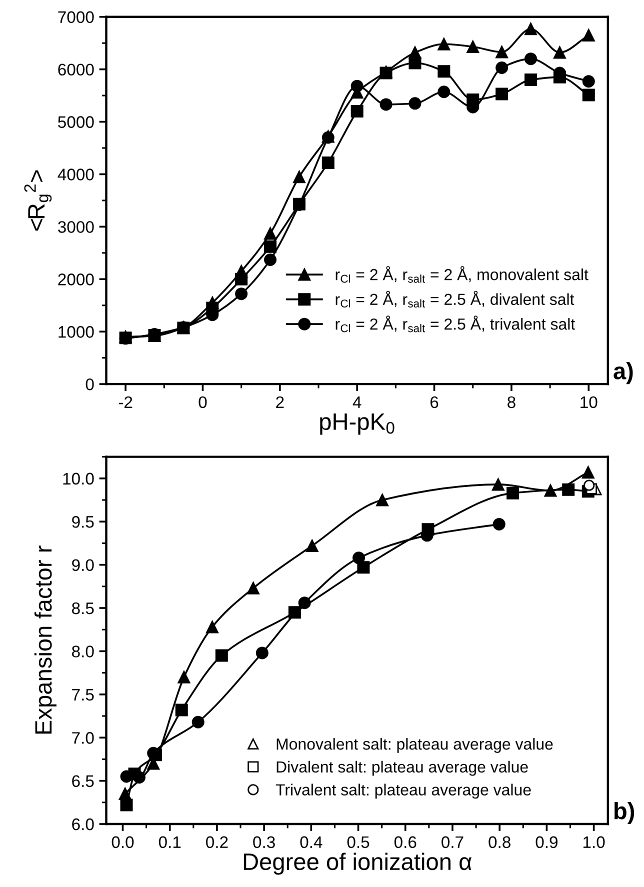 The height and width of the screenshot is (887, 644). I want to click on legend-label: Trivalent salt: plateau average value, so click(403, 791).